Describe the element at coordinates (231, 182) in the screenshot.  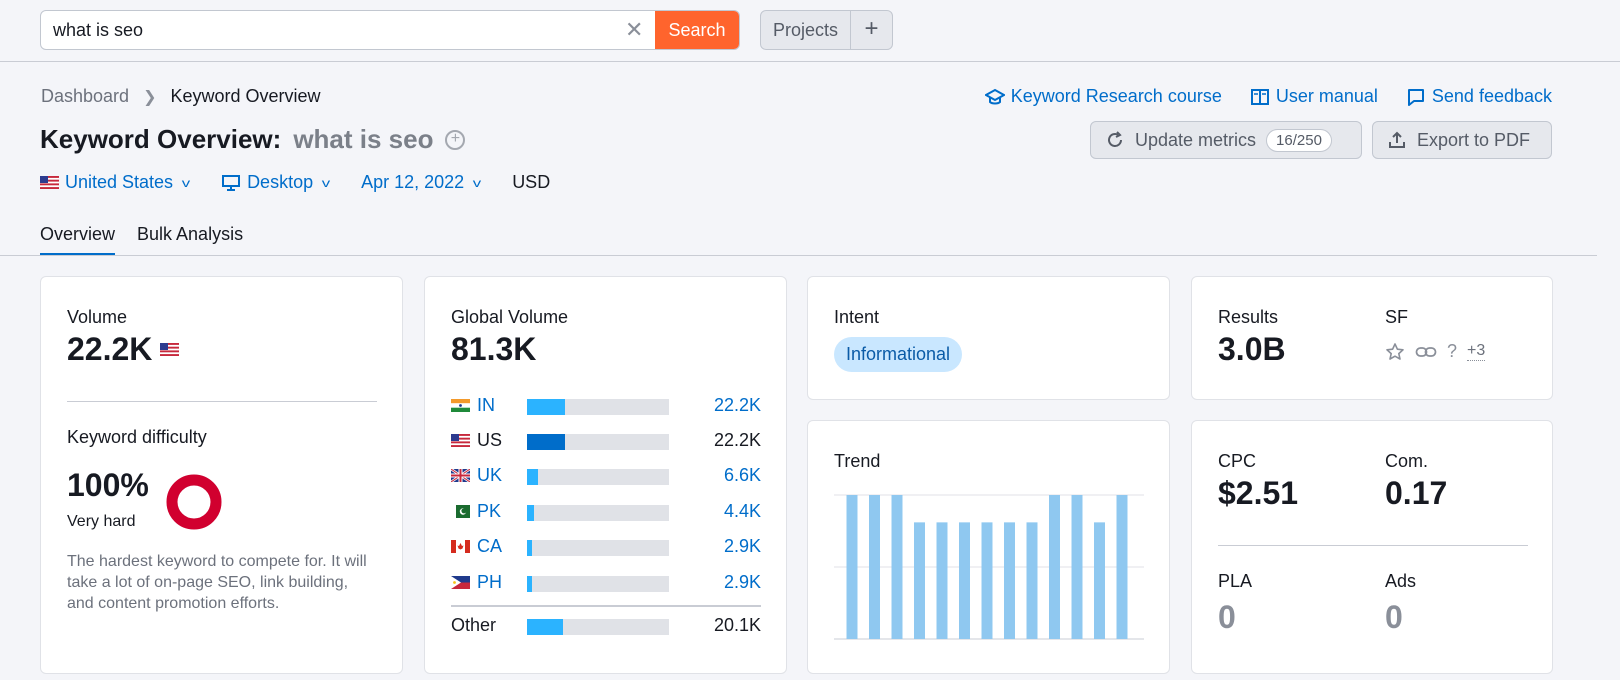
I see `desktop-icon` at that location.